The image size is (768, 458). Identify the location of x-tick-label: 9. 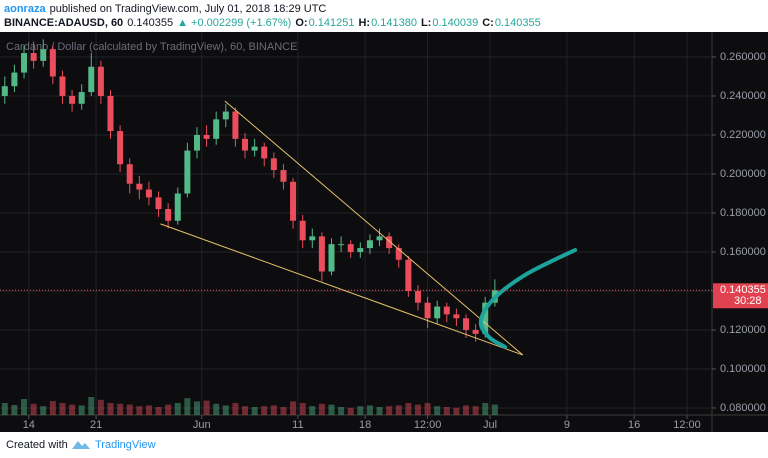
(567, 425).